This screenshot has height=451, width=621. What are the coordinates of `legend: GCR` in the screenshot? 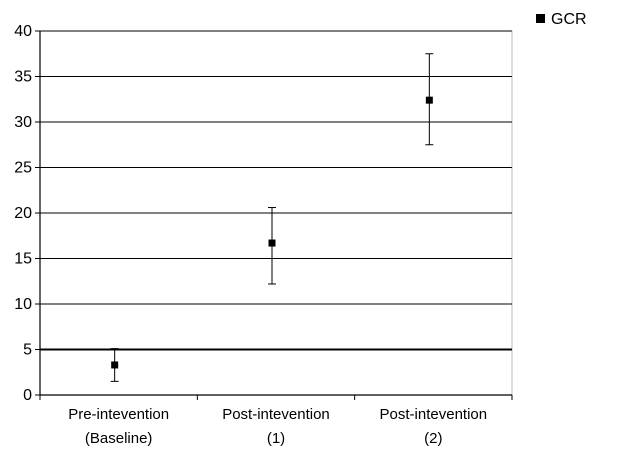 It's located at (561, 19).